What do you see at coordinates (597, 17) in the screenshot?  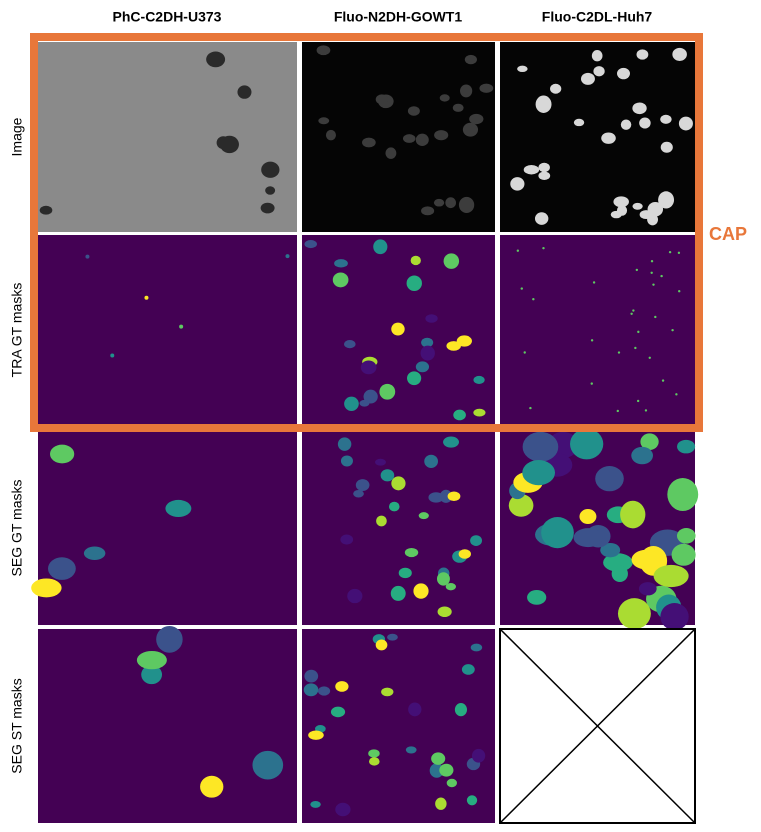 I see `column-header: Fluo-C2DL-Huh7` at bounding box center [597, 17].